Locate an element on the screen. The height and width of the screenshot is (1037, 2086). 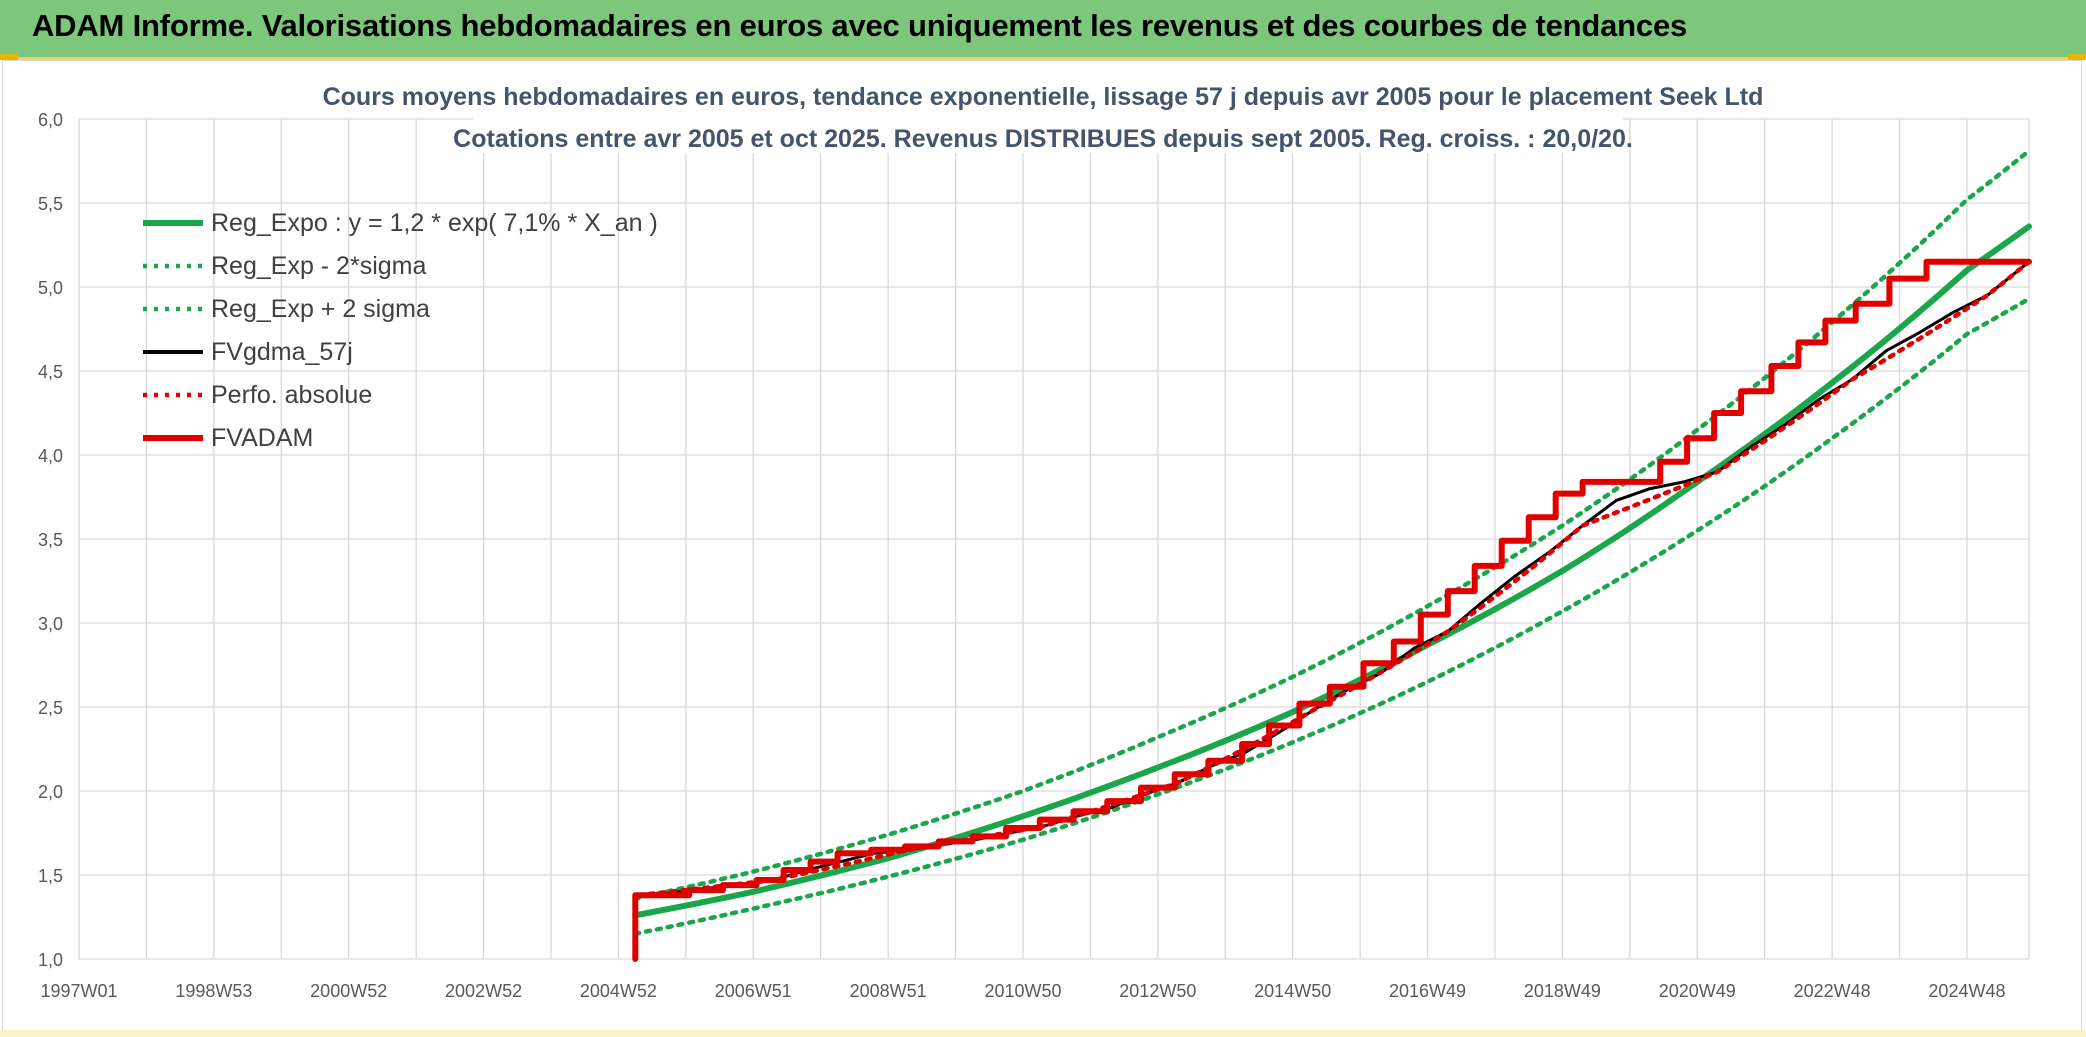
x-tick-label: 2024W48 is located at coordinates (1966, 991).